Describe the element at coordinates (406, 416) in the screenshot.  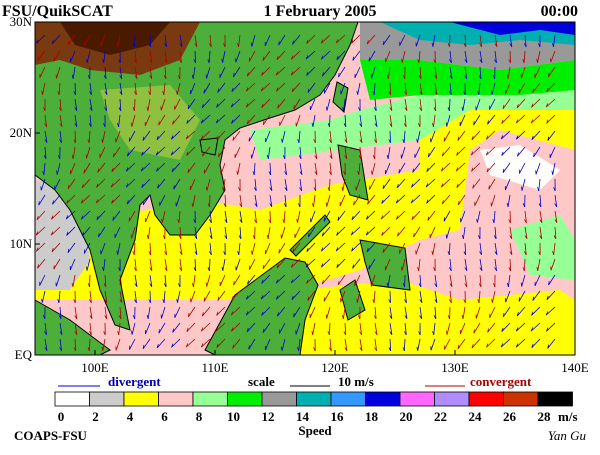
I see `colorbar-label: 20` at that location.